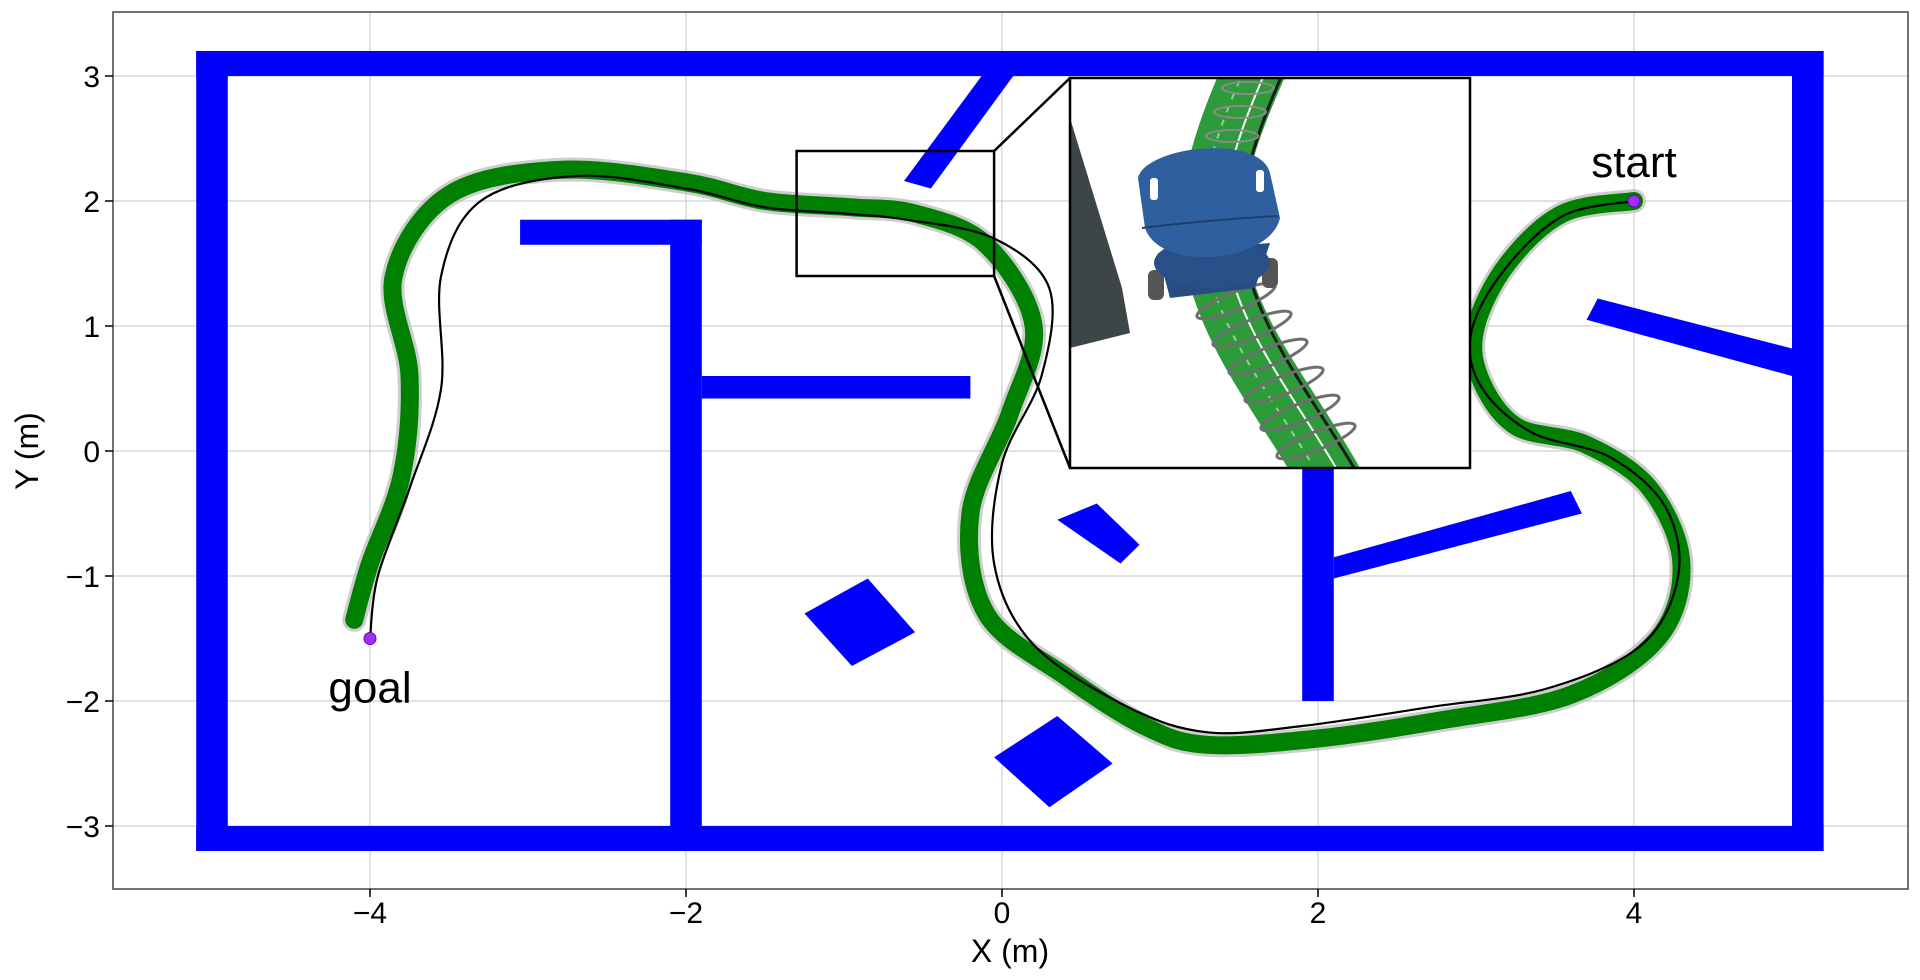 Image resolution: width=1920 pixels, height=980 pixels. Describe the element at coordinates (1209, 202) in the screenshot. I see `robot-body` at that location.